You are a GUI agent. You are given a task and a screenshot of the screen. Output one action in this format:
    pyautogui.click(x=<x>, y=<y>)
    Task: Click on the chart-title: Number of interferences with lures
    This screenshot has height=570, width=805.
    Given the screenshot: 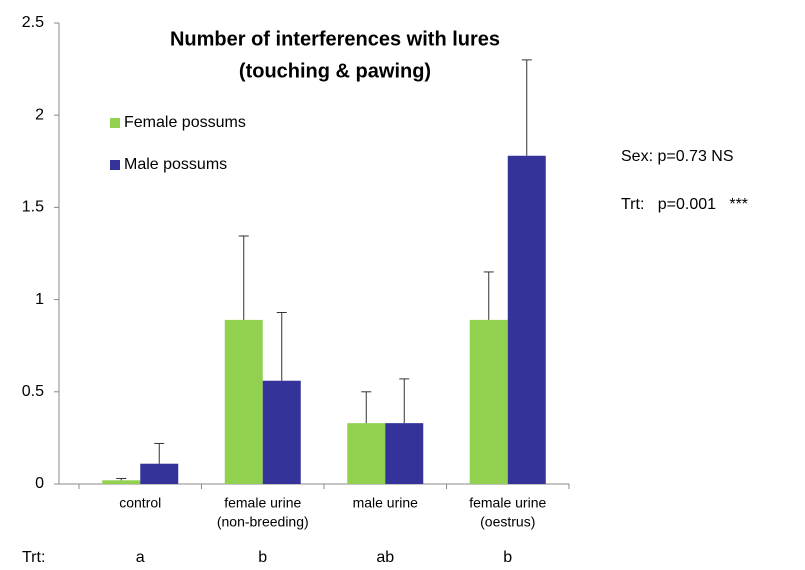 What is the action you would take?
    pyautogui.click(x=335, y=39)
    